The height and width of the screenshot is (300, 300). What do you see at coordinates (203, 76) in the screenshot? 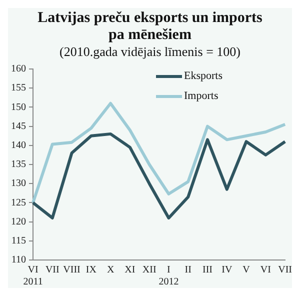
I see `legend-label: Eksports` at bounding box center [203, 76].